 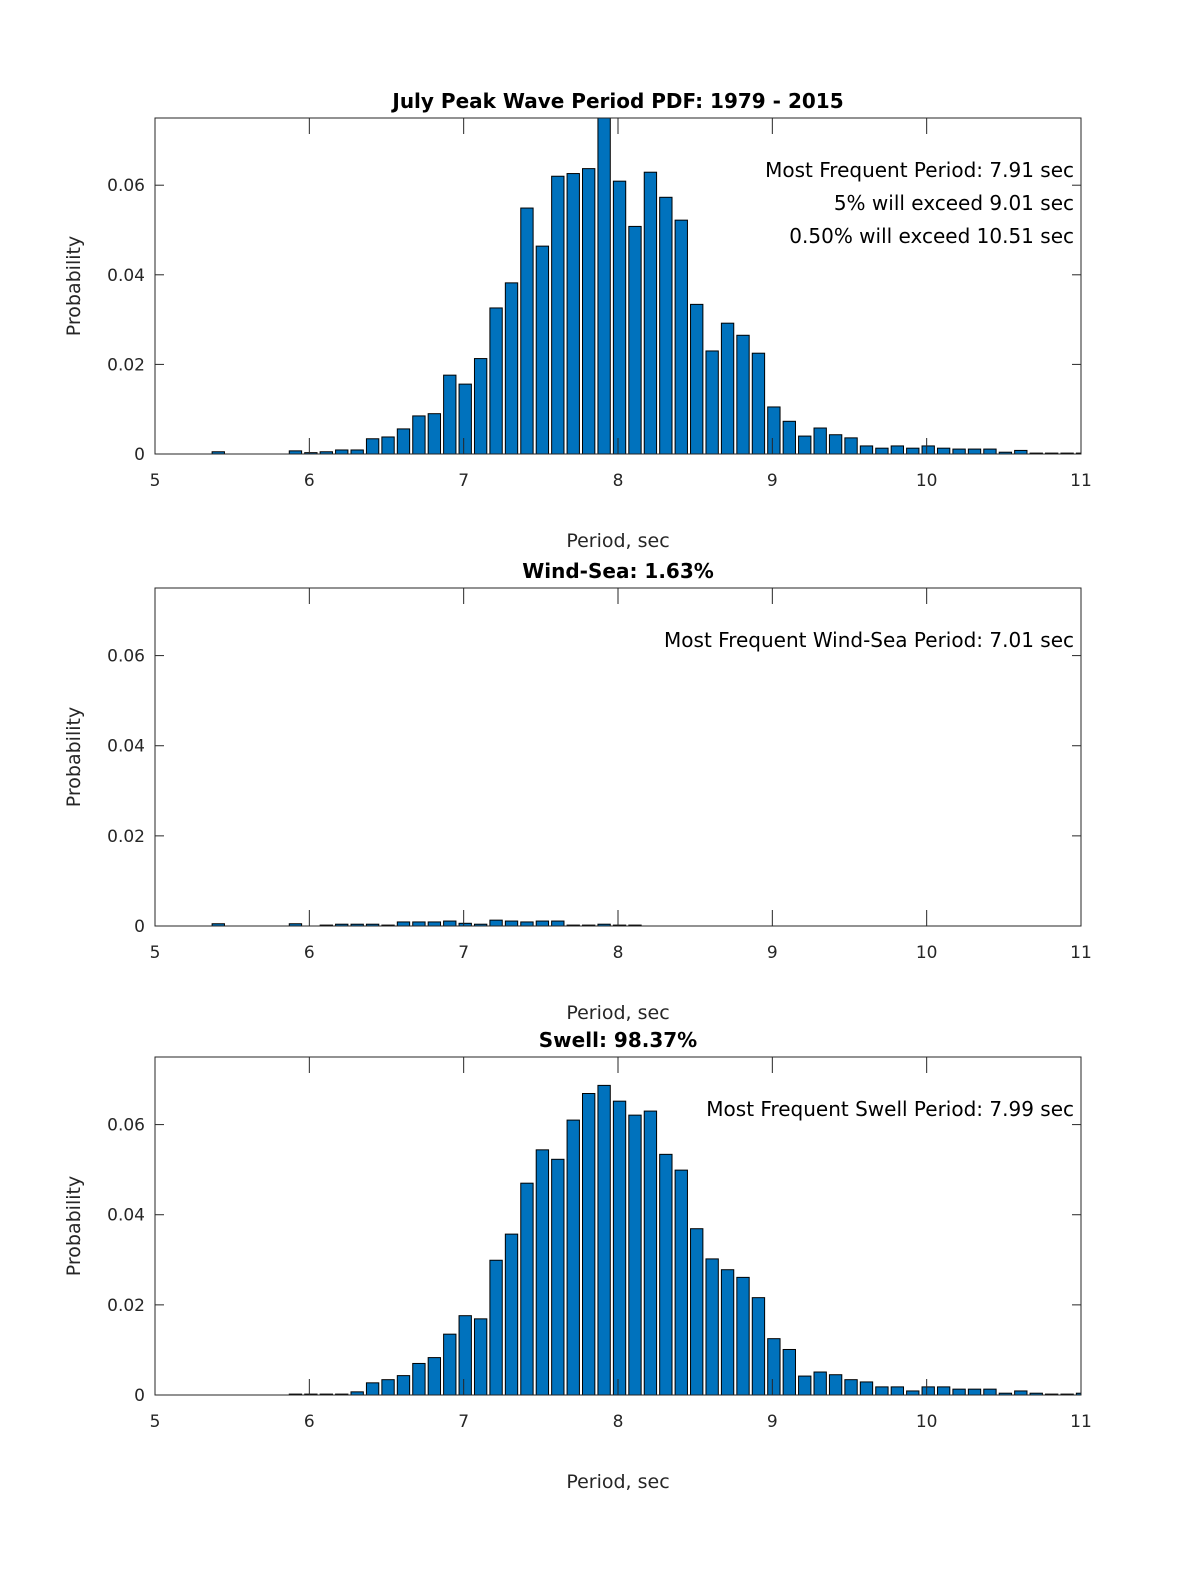 What do you see at coordinates (931, 236) in the screenshot?
I see `annotation: 0.50% will exceed 10.51 sec` at bounding box center [931, 236].